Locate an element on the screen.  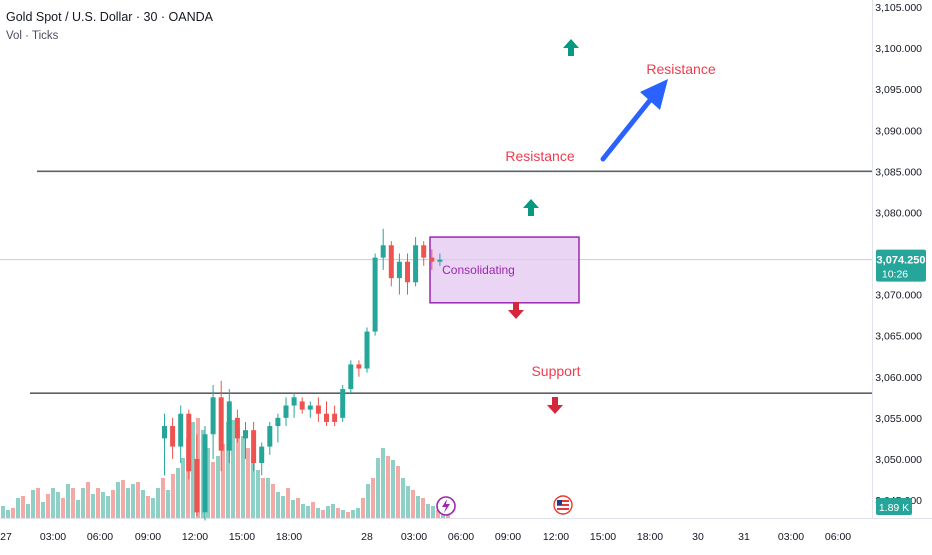
price-tick-label: 3,050.000 is located at coordinates (898, 460).